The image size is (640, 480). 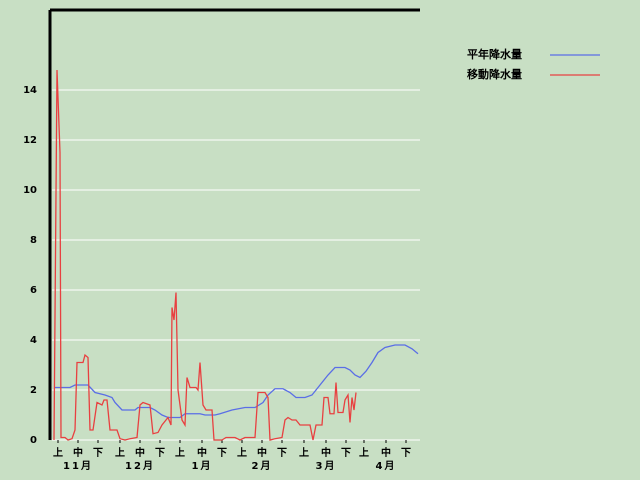 I want to click on legend-label: 移動降水量, so click(x=494, y=74).